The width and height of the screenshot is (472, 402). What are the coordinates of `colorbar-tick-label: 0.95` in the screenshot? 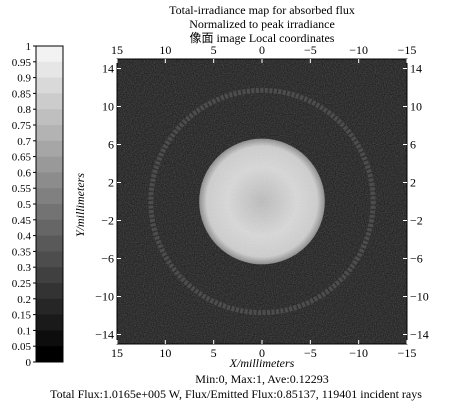 It's located at (22, 63).